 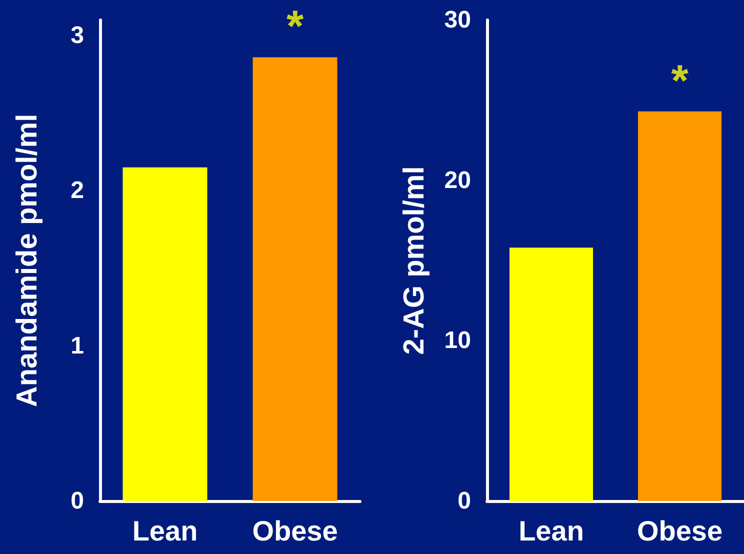 I want to click on y-tick-label: 10, so click(x=457, y=340).